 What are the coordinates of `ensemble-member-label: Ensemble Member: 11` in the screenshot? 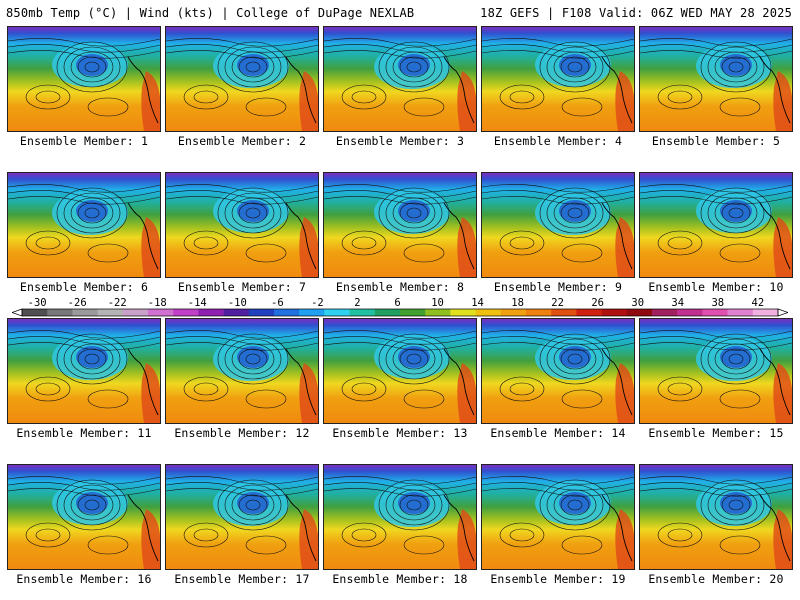 It's located at (84, 433).